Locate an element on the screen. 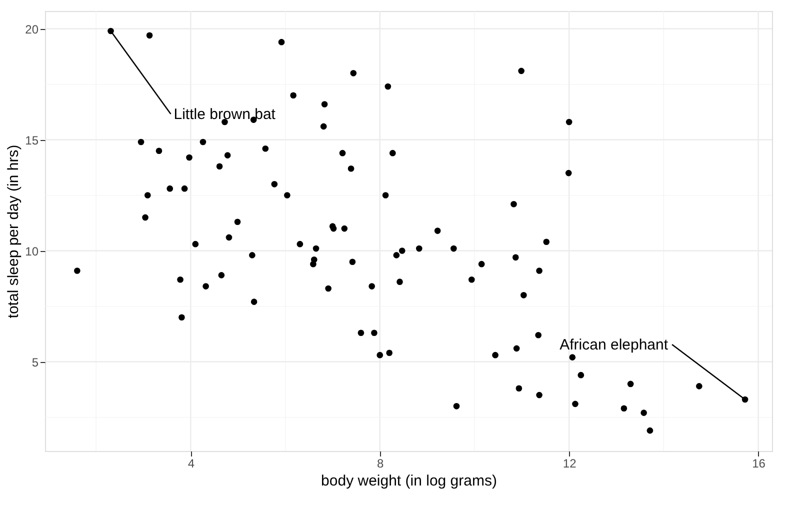 The width and height of the screenshot is (798, 505). y-tick-label: 10 is located at coordinates (32, 251).